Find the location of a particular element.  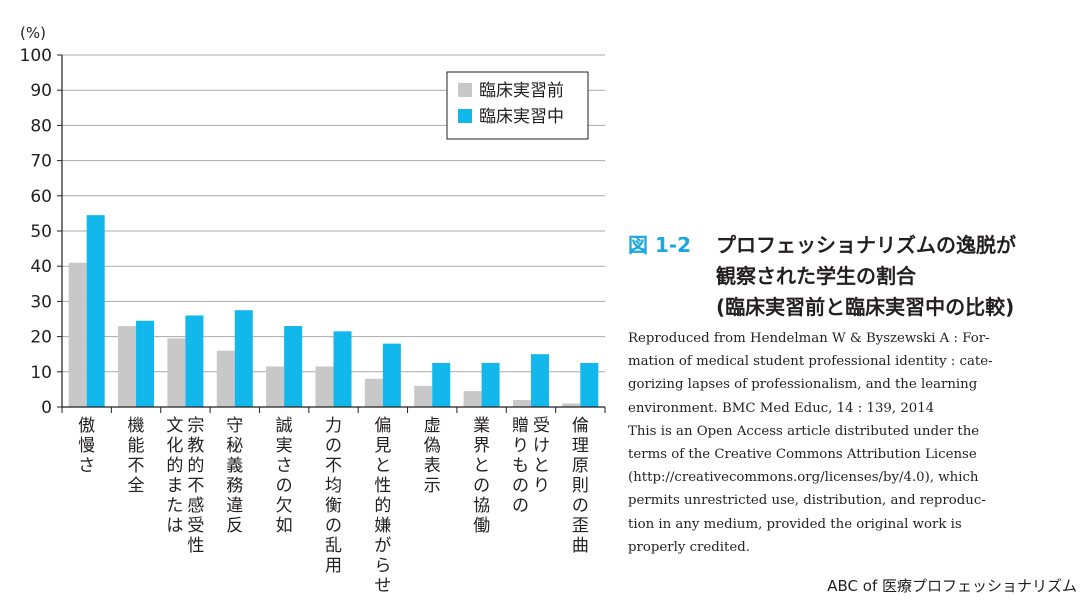

x-category-label: 倫理原則の歪曲 is located at coordinates (580, 486).